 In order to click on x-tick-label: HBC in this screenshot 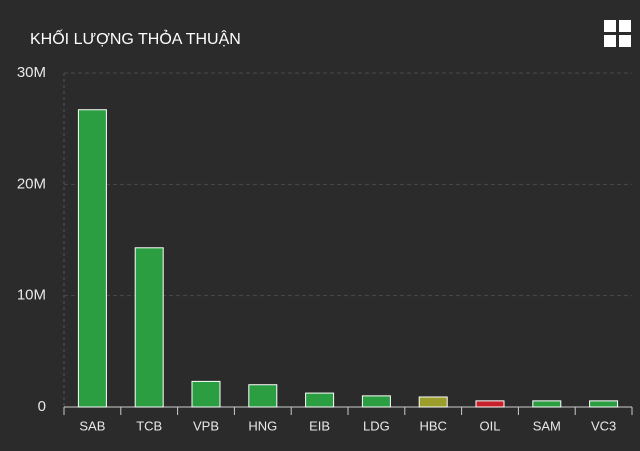, I will do `click(432, 425)`.